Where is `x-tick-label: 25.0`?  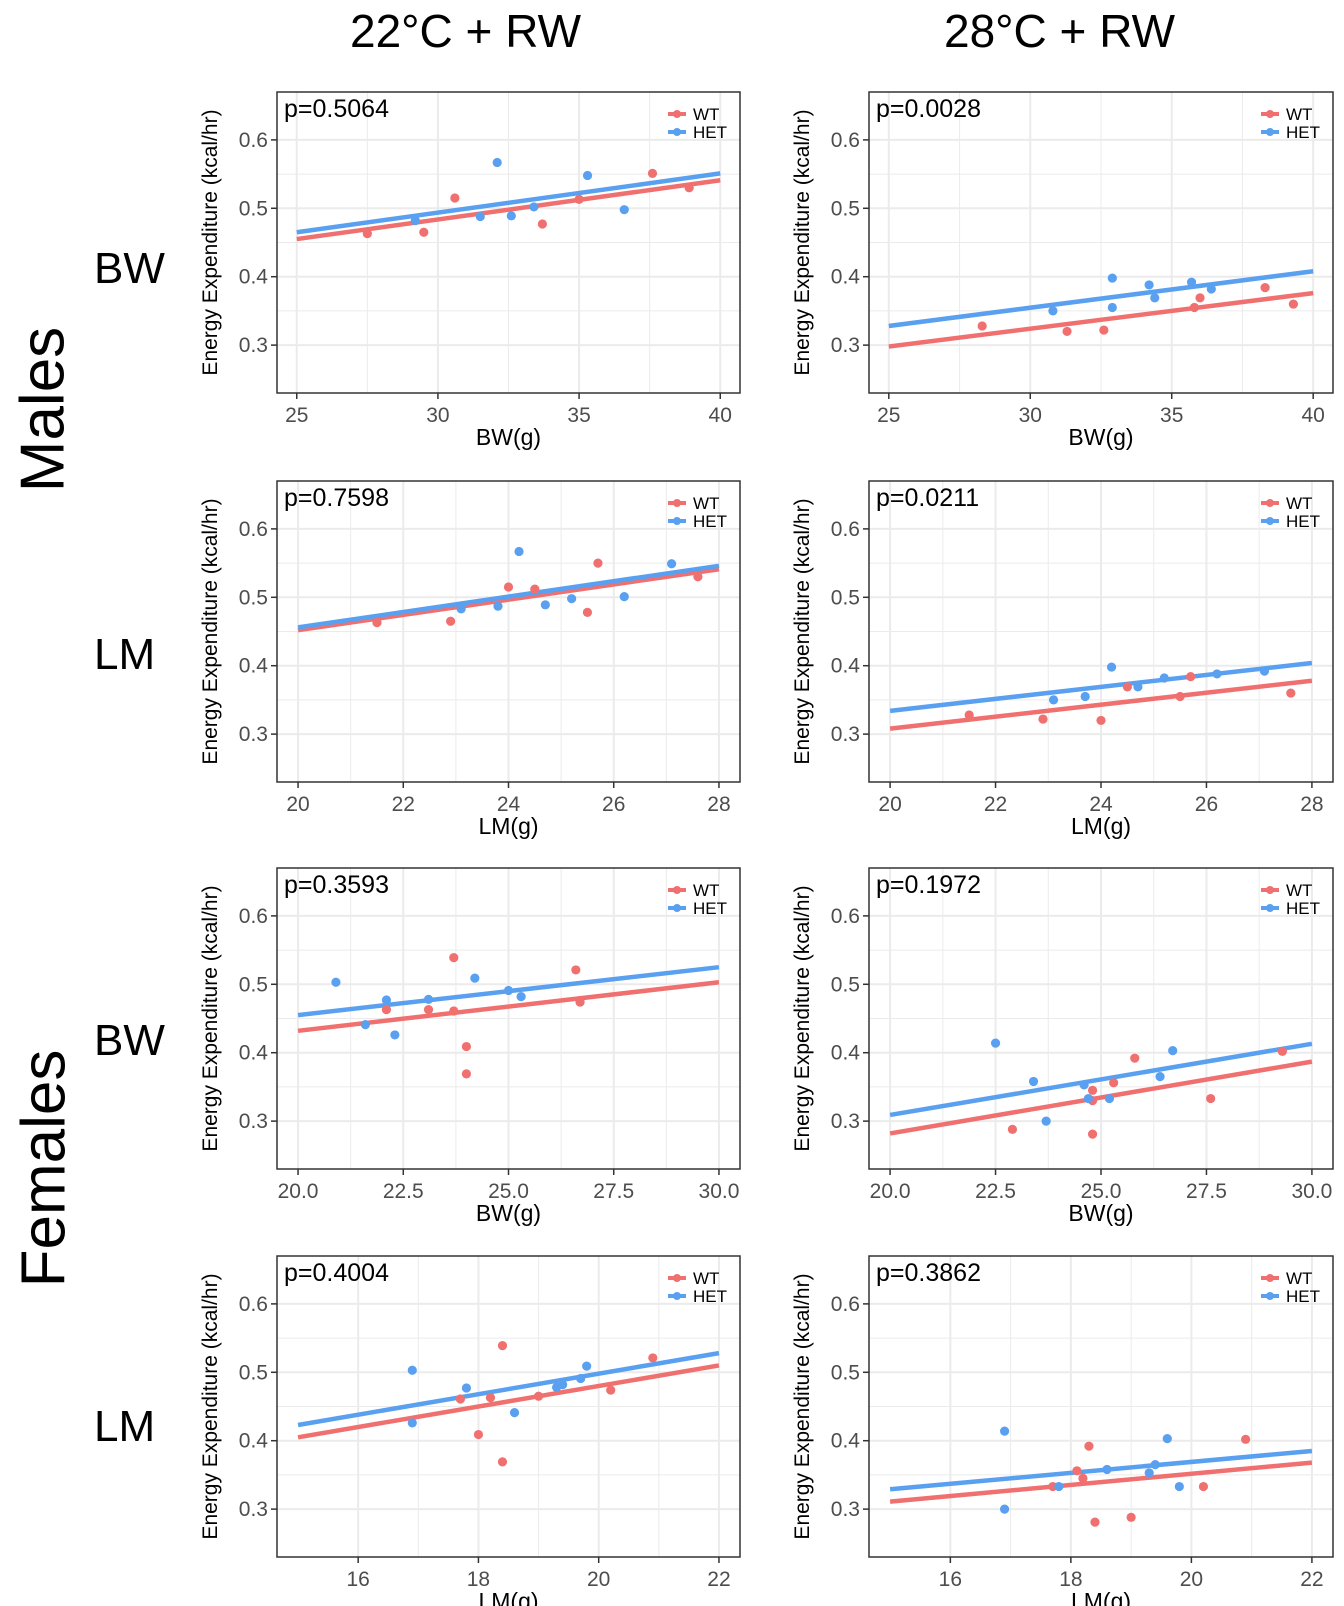
x-tick-label: 25.0 is located at coordinates (508, 1191).